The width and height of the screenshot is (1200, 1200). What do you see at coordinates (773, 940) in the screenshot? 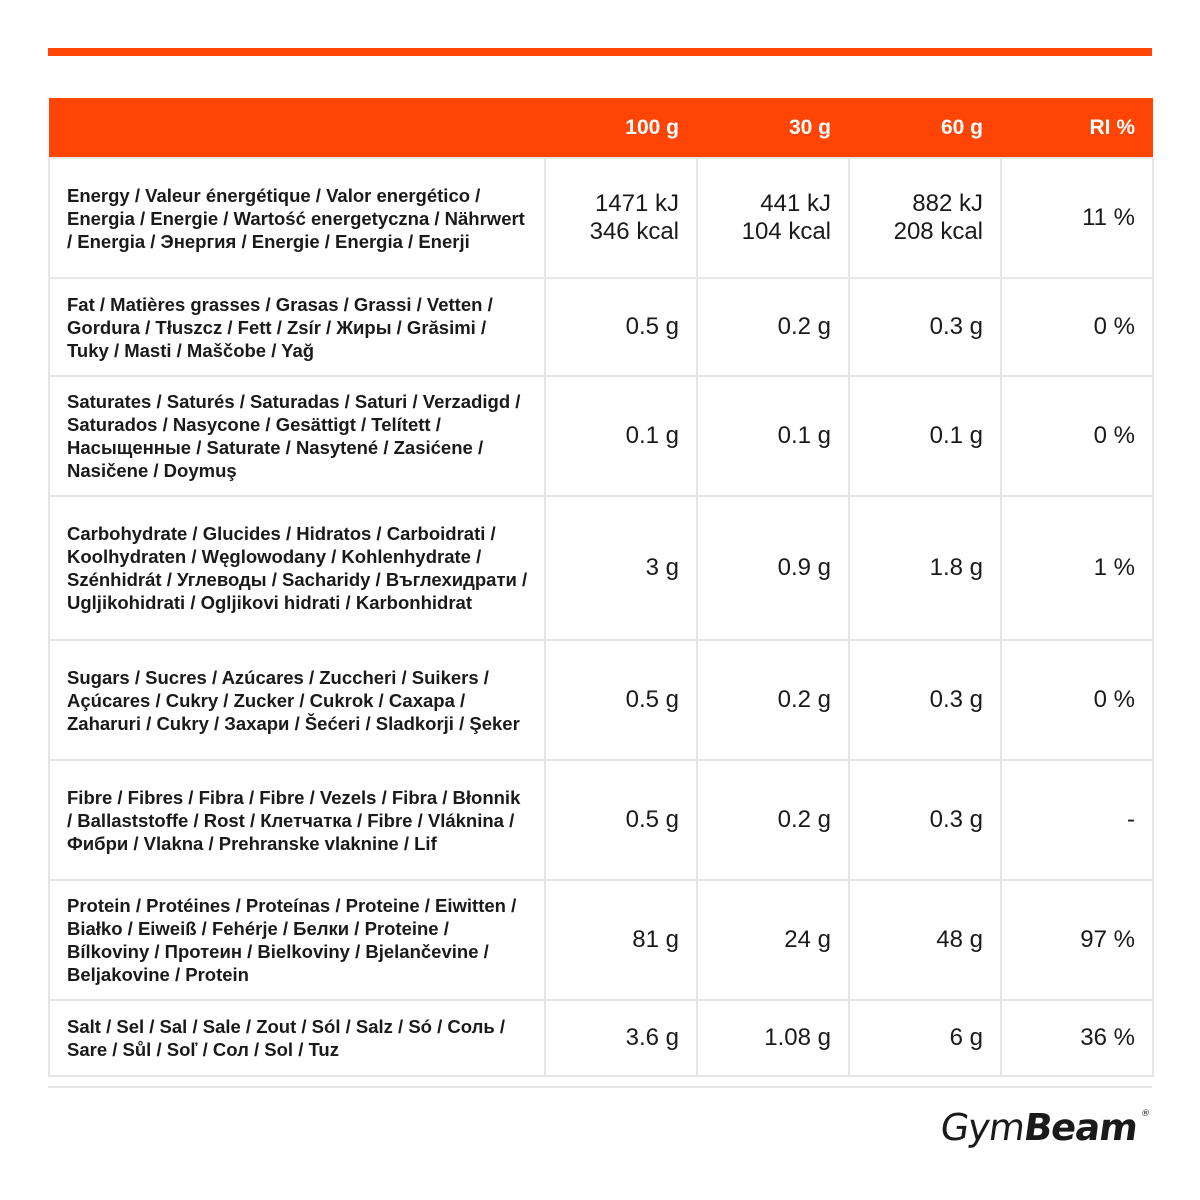
I see `value-cell-per-30g: 24 g` at bounding box center [773, 940].